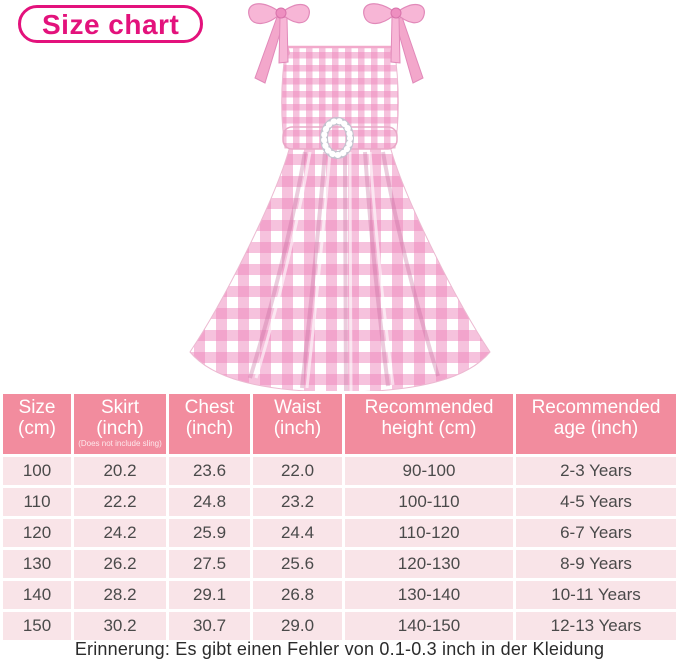 This screenshot has width=679, height=668. I want to click on table-cell: 140-150, so click(429, 625).